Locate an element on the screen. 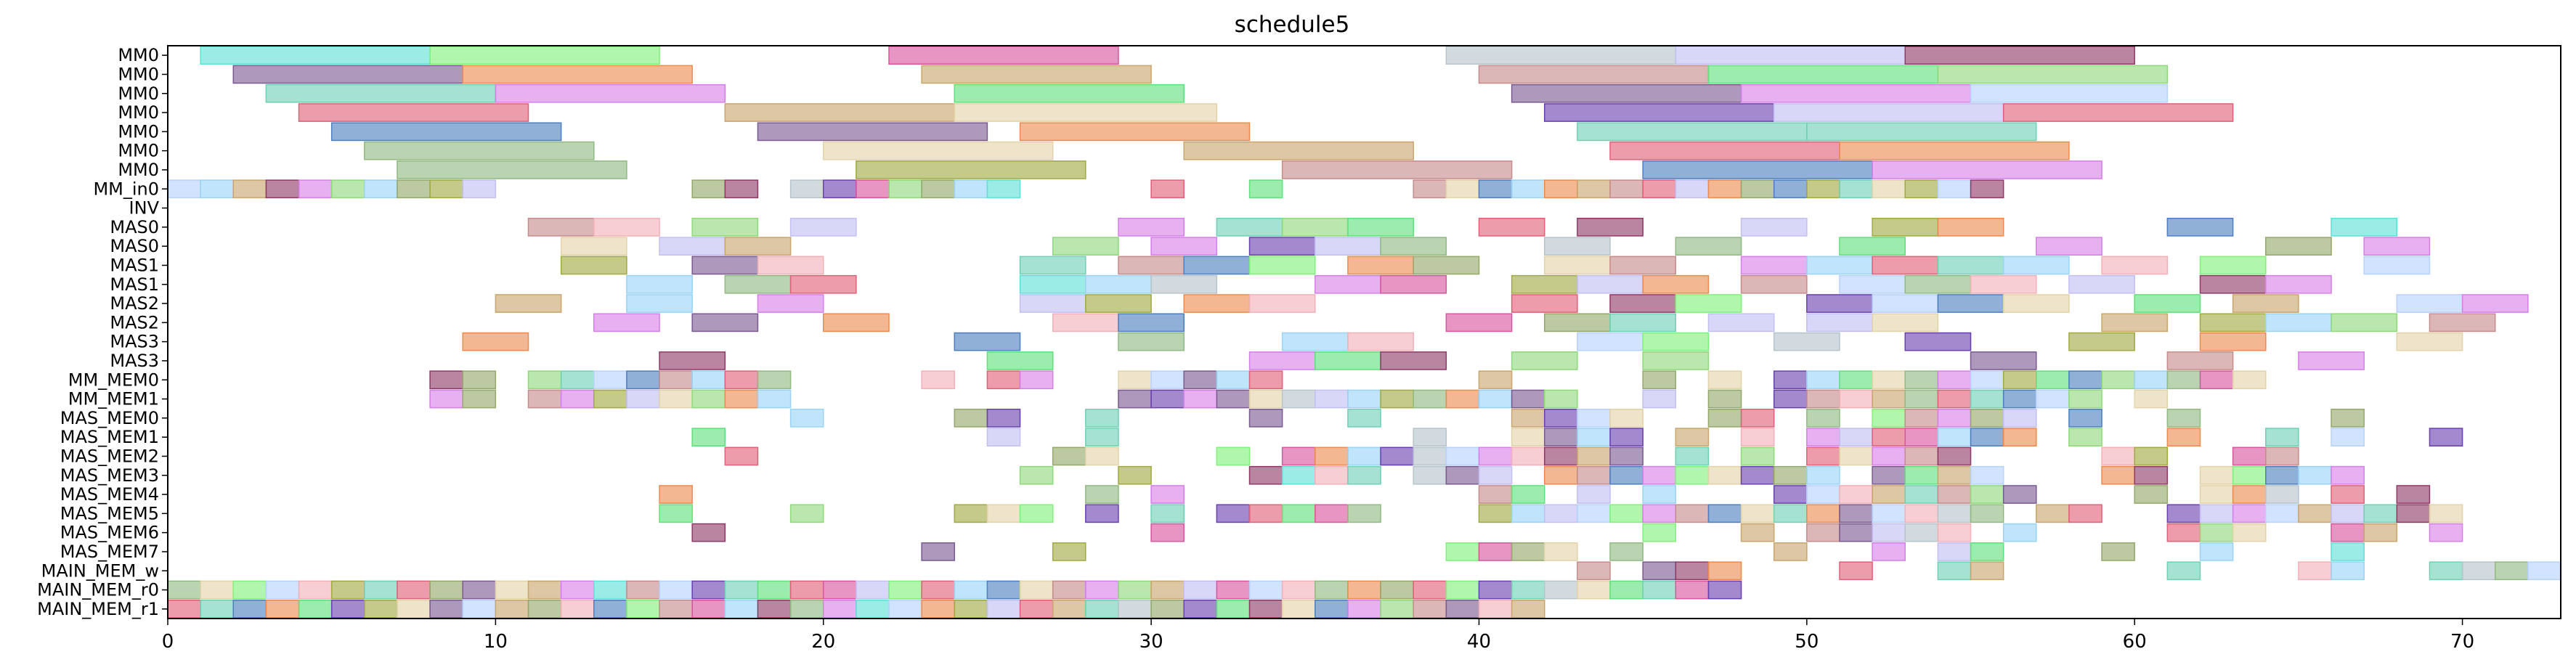  xtick-label: 30 is located at coordinates (1151, 642).